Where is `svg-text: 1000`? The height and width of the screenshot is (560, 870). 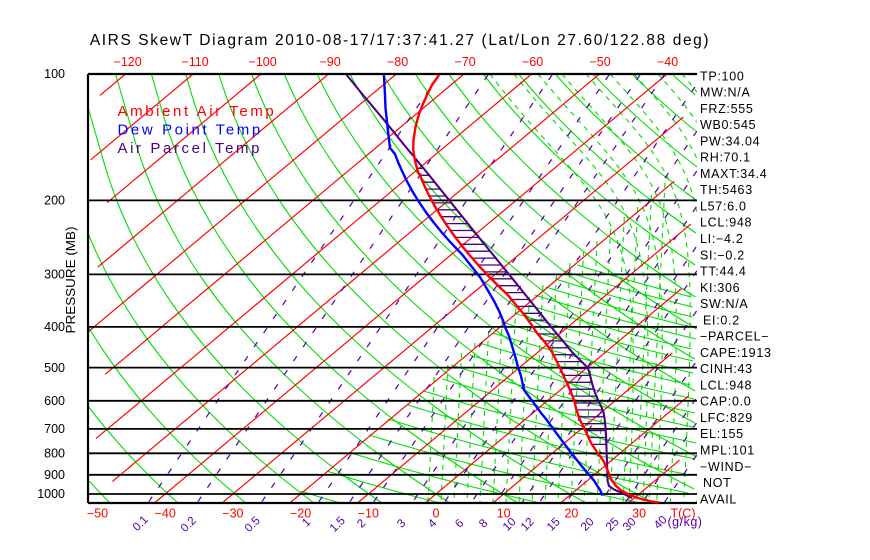
svg-text: 1000 is located at coordinates (51, 494).